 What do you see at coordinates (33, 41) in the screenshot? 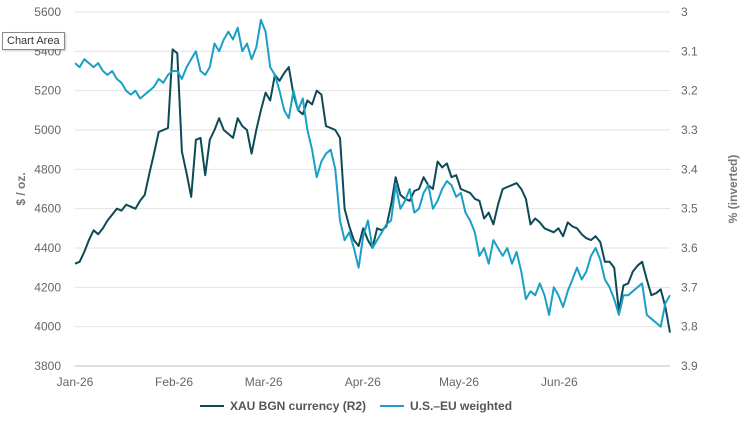
I see `chart-area-tooltip: Chart Area` at bounding box center [33, 41].